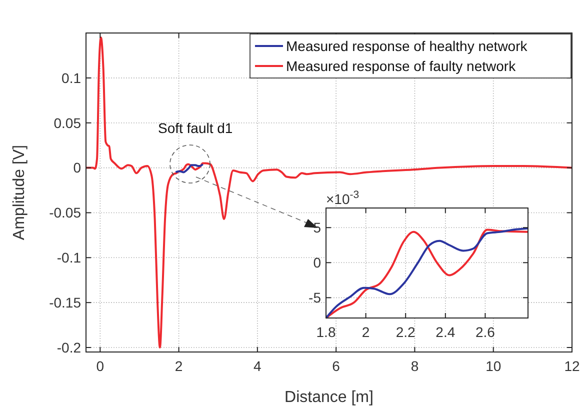 Image resolution: width=580 pixels, height=411 pixels. What do you see at coordinates (65, 212) in the screenshot?
I see `y-tick-label: -0.05` at bounding box center [65, 212].